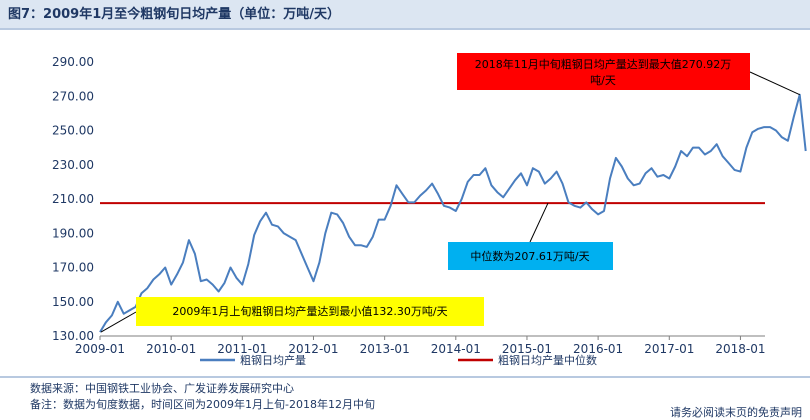  I want to click on y-tick-label: 170.00, so click(73, 268).